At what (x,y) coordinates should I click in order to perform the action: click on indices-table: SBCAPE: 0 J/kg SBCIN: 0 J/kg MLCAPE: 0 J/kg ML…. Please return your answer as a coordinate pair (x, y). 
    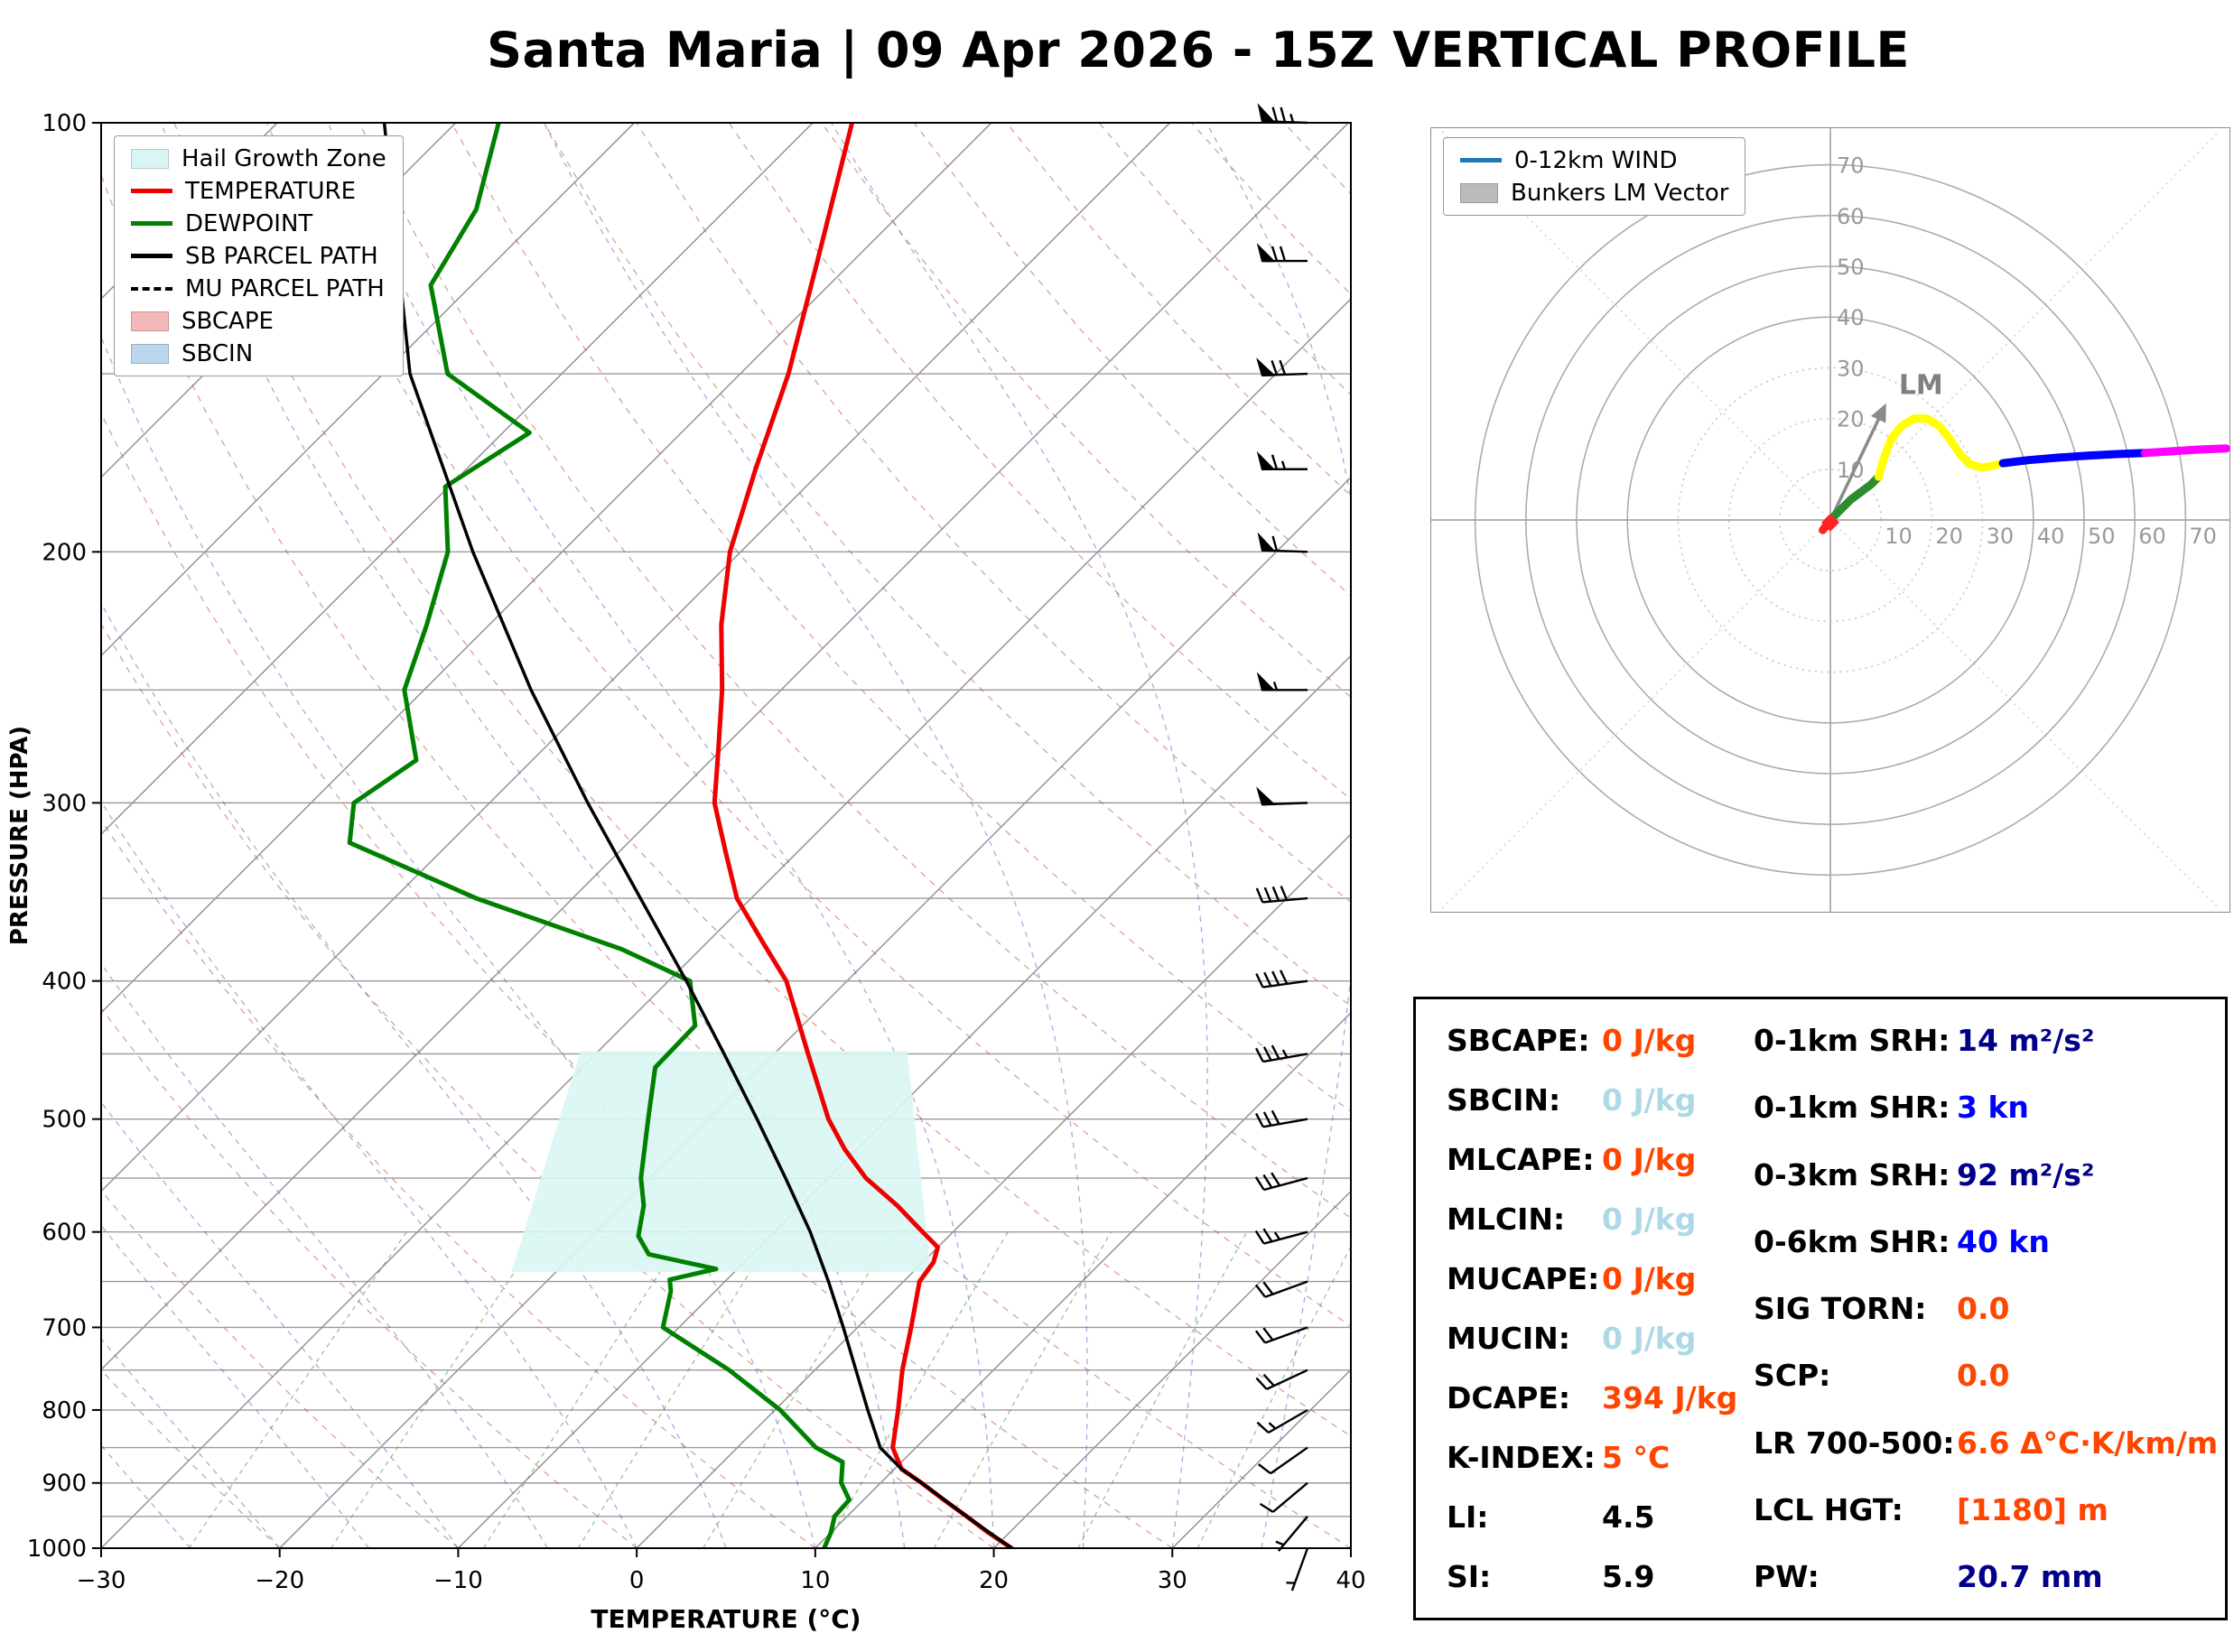
    Looking at the image, I should click on (1820, 1308).